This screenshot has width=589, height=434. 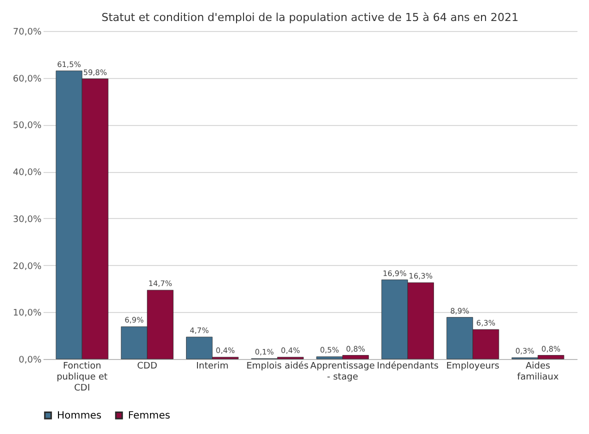 I want to click on x-tick-label: Indépendants, so click(x=407, y=366).